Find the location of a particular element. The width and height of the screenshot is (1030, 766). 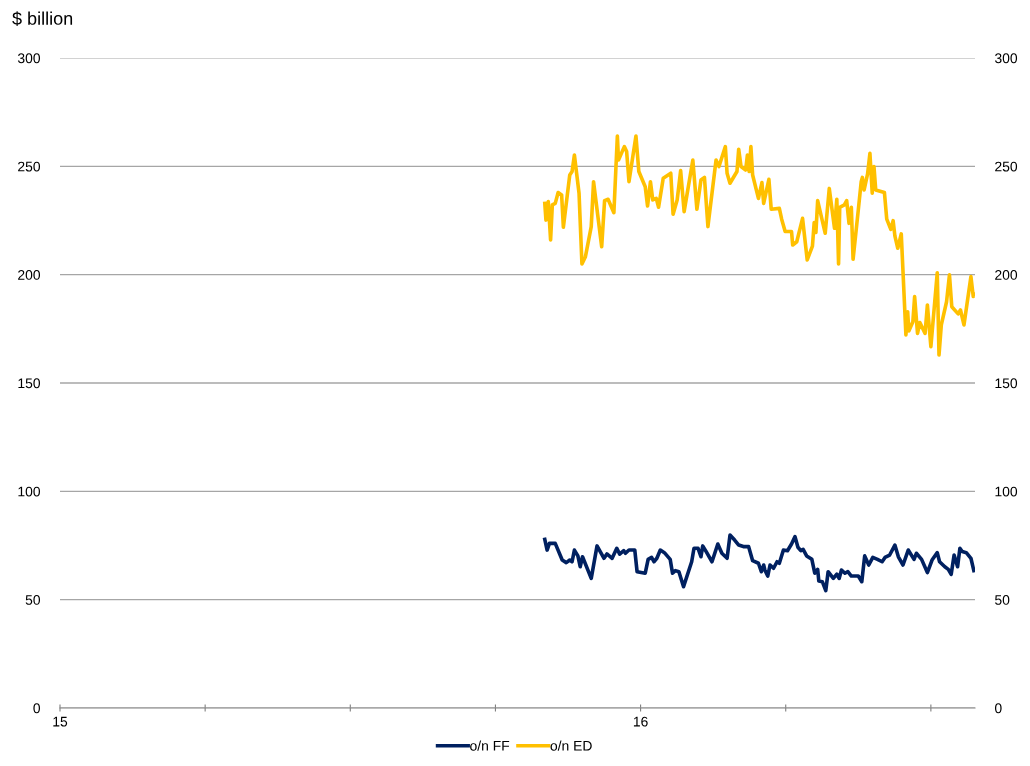

legend-label: o/n ED is located at coordinates (571, 745).